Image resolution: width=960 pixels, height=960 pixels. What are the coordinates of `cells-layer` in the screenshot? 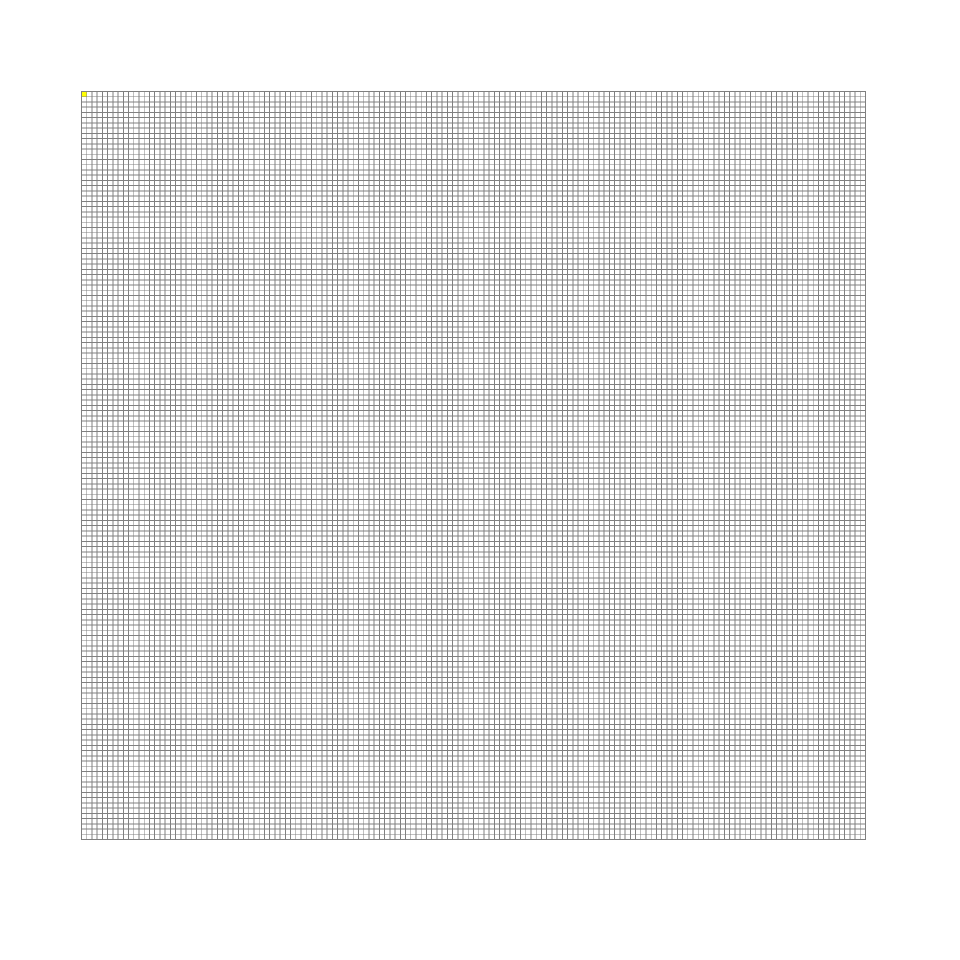 It's located at (84, 94).